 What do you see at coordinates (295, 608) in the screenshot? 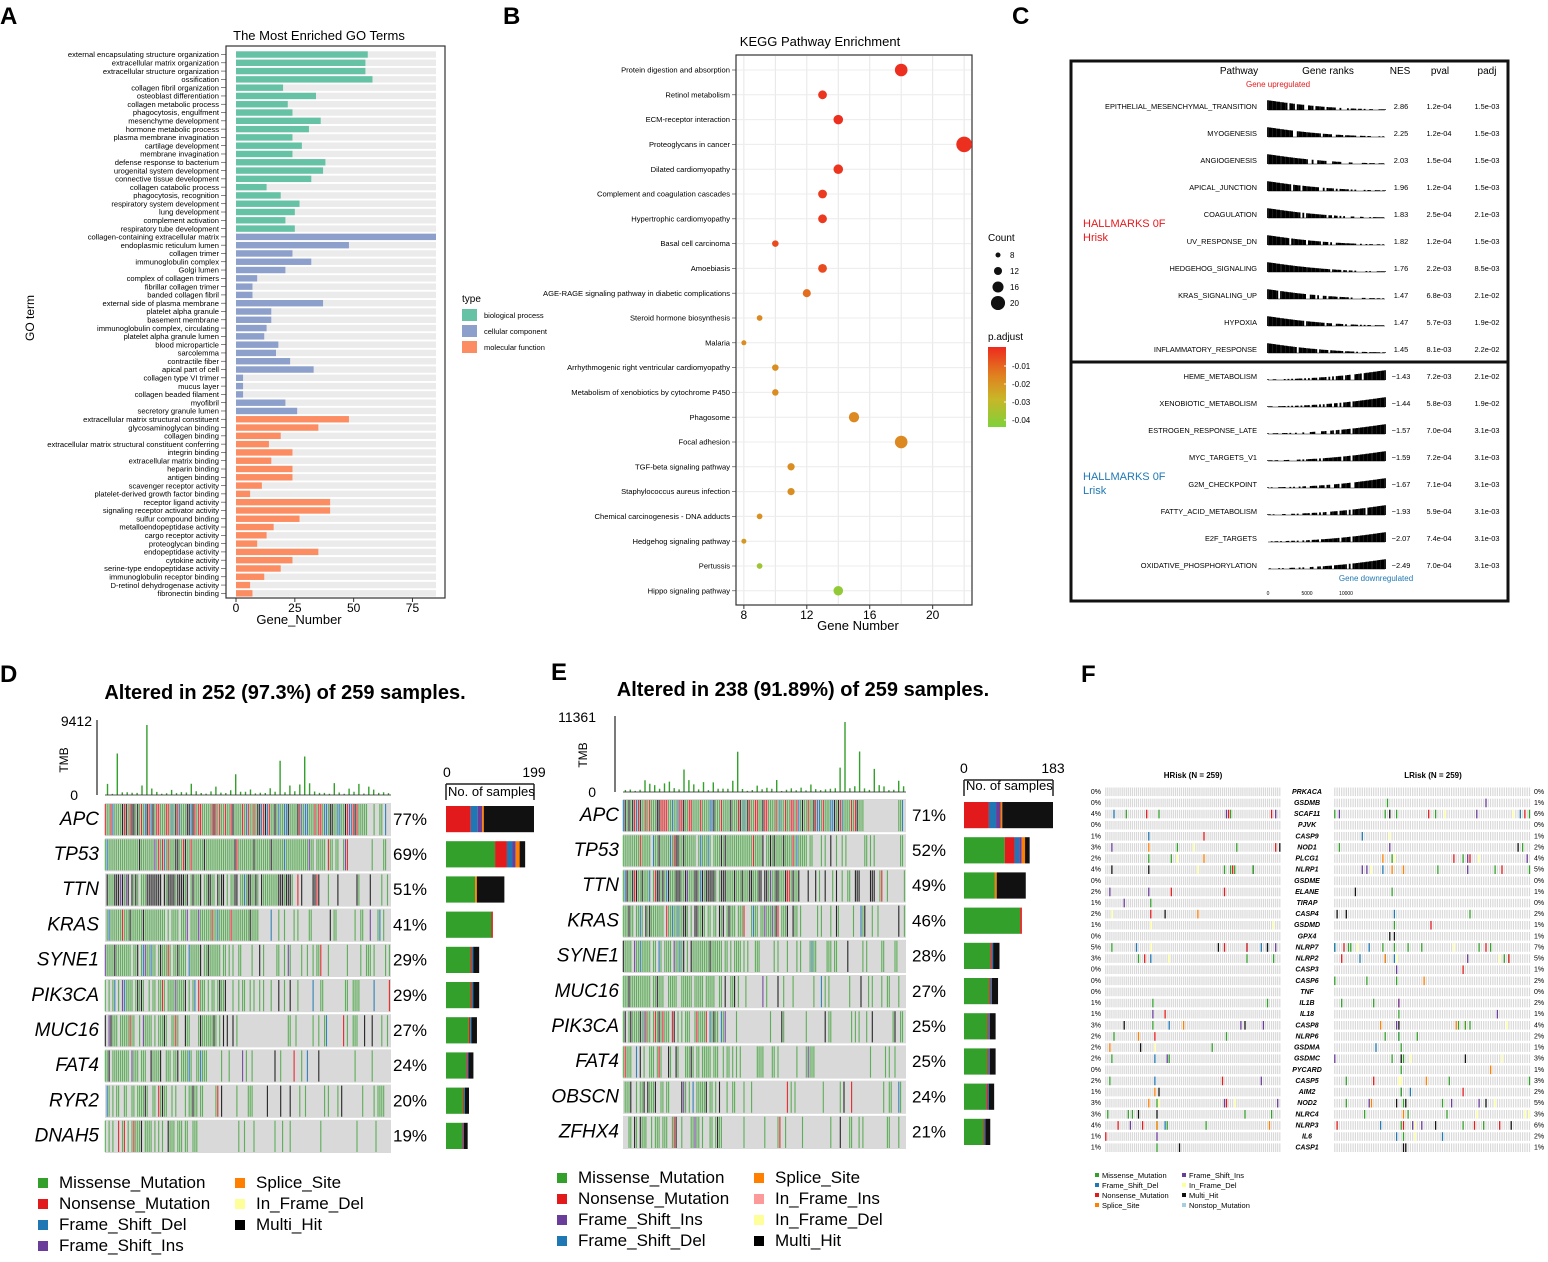
I see `go-x-tick-label: 25` at bounding box center [295, 608].